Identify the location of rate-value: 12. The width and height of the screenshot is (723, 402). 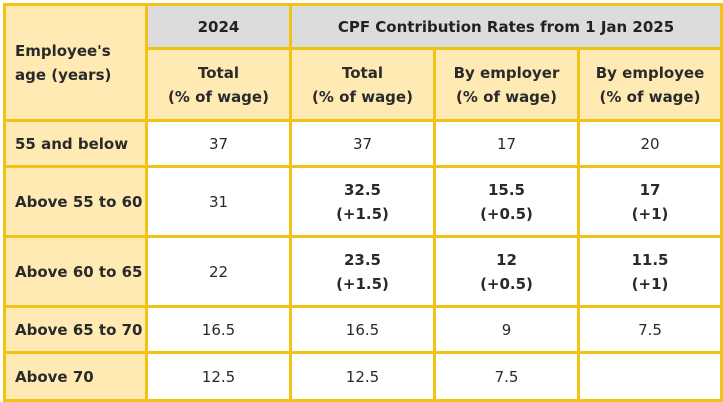
(506, 259).